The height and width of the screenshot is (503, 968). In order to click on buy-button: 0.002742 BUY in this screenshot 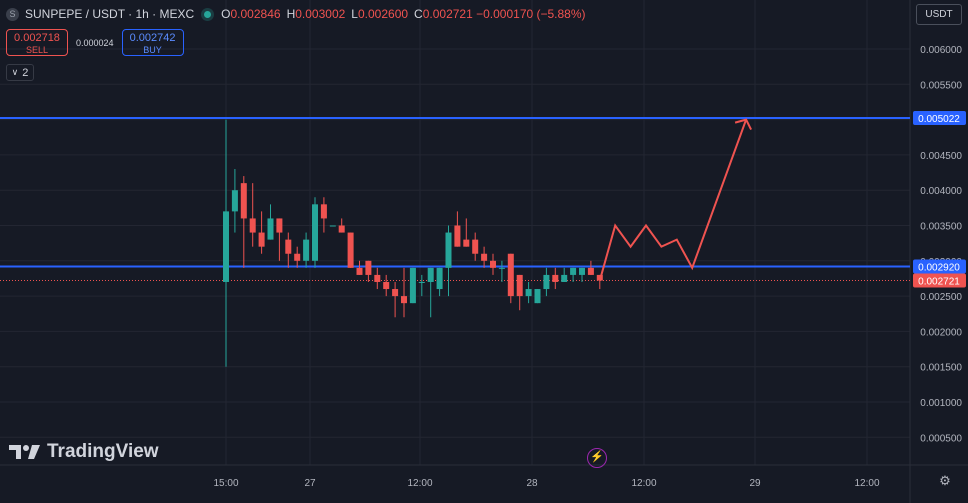, I will do `click(152, 42)`.